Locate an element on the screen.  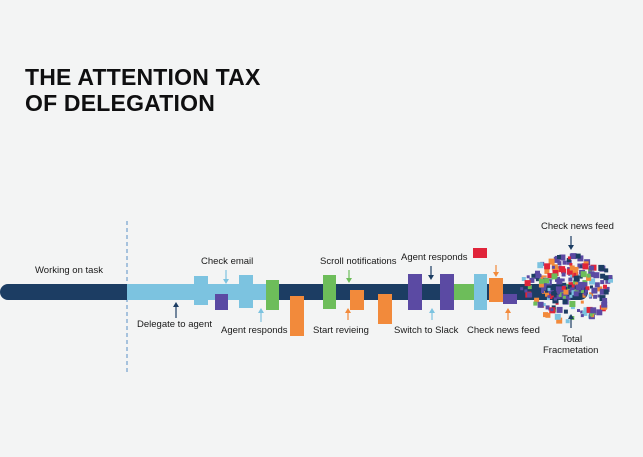
fragmentation-cluster is located at coordinates (566, 288).